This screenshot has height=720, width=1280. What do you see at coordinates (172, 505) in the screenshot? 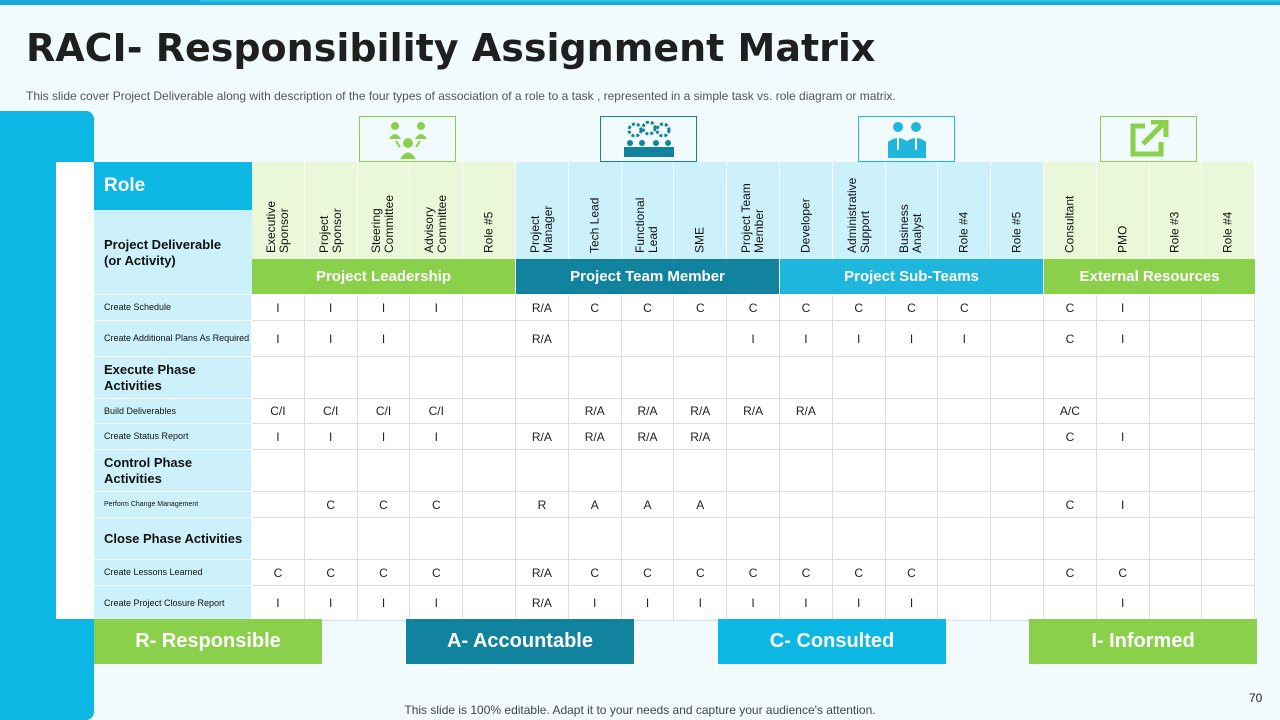
I see `row-label: Perform Change Management` at bounding box center [172, 505].